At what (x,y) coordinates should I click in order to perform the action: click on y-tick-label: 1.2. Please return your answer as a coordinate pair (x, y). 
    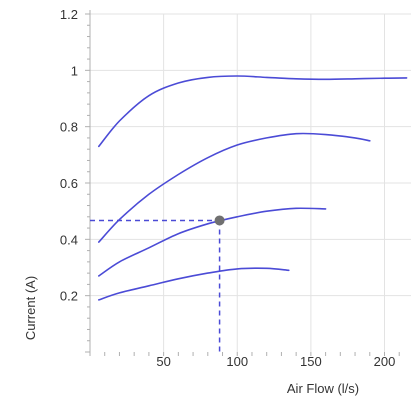
    Looking at the image, I should click on (69, 14).